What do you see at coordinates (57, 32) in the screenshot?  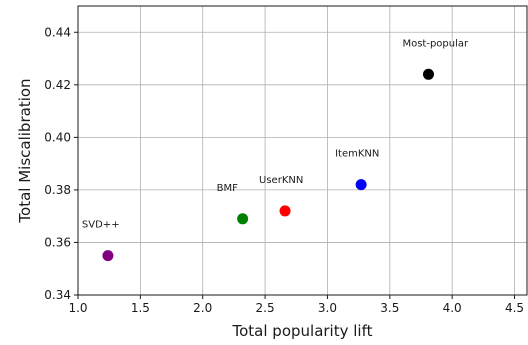 I see `y-tick-label: 0.44` at bounding box center [57, 32].